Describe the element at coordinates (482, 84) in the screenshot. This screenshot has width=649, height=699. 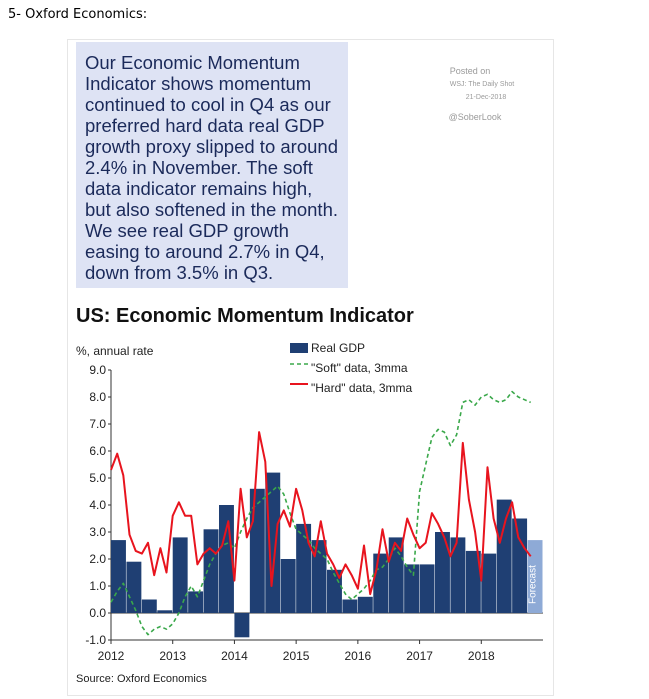
I see `watermark-outlet: WSJ: The Daily Shot` at that location.